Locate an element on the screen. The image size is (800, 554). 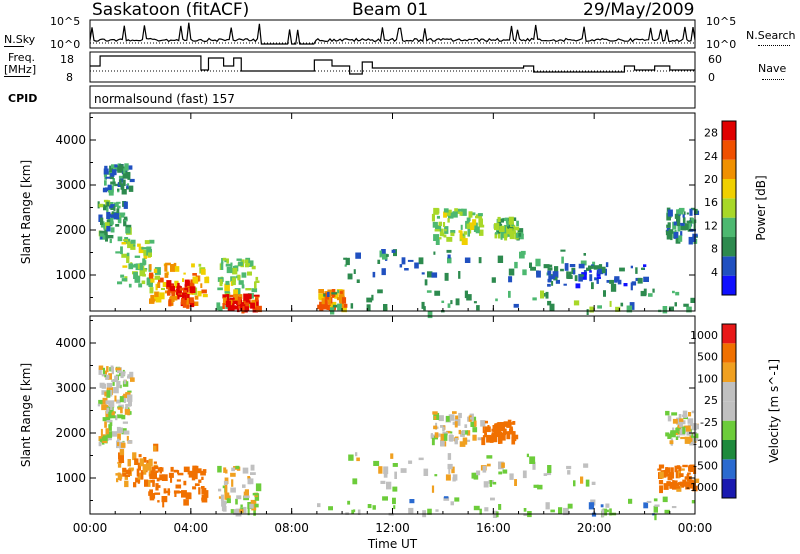
power-colorbar-segment is located at coordinates (729, 169).